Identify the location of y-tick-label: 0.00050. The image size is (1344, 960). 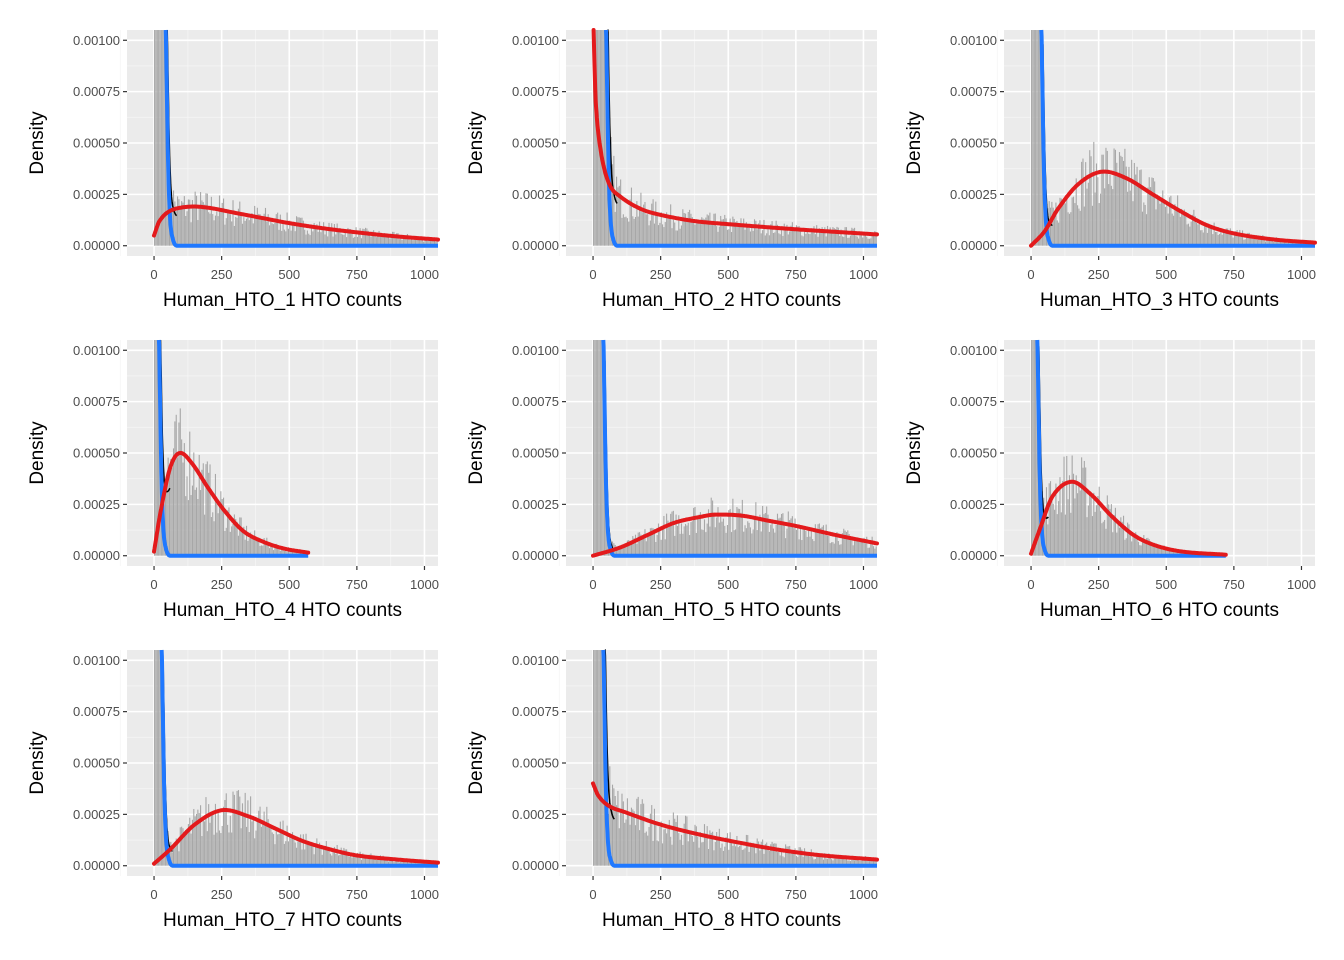
(535, 453).